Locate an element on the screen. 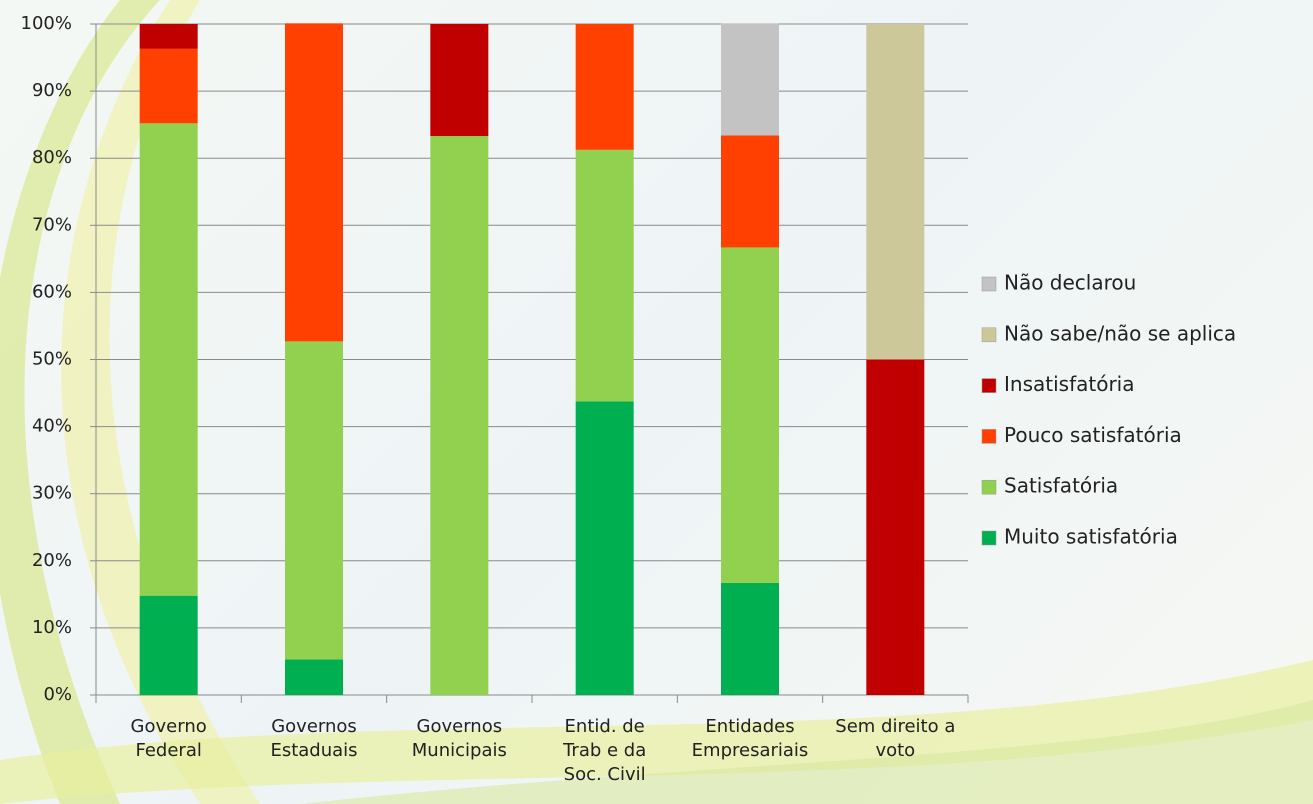  y-tick-label: 60% is located at coordinates (52, 291).